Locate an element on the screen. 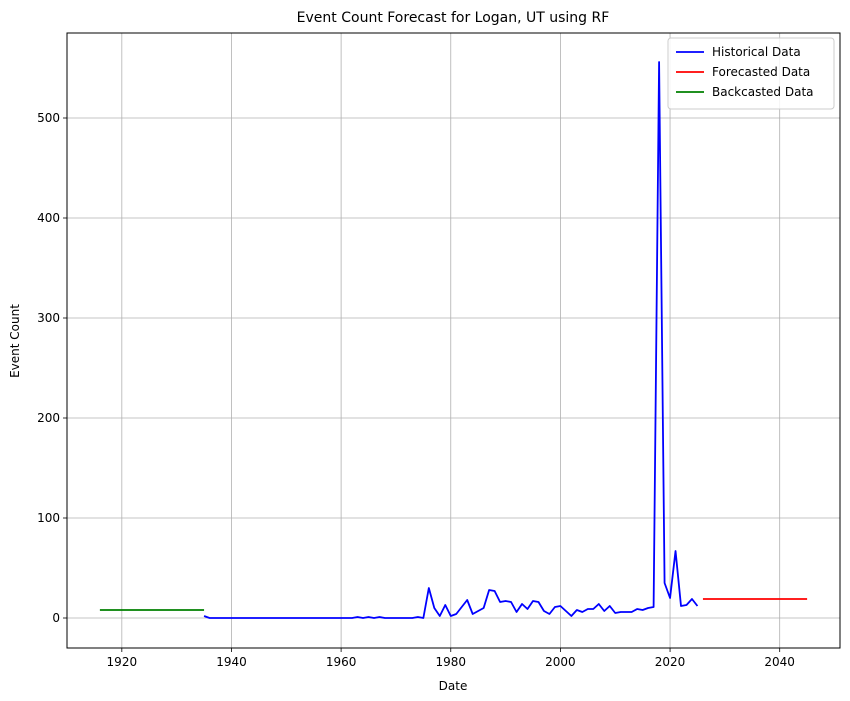 This screenshot has width=850, height=701. legend-box is located at coordinates (751, 73).